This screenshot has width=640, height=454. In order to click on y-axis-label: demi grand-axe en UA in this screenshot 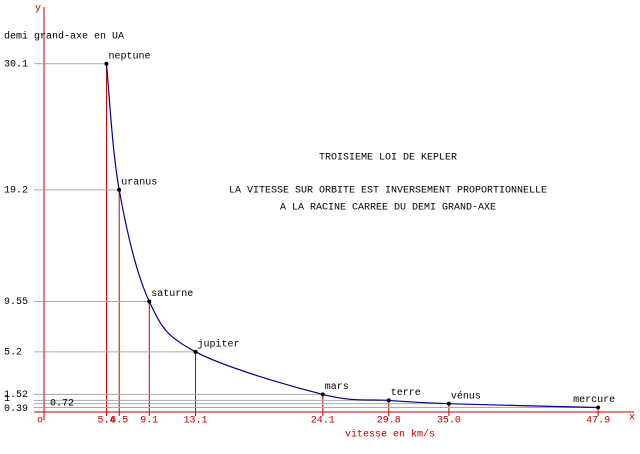, I will do `click(64, 37)`.